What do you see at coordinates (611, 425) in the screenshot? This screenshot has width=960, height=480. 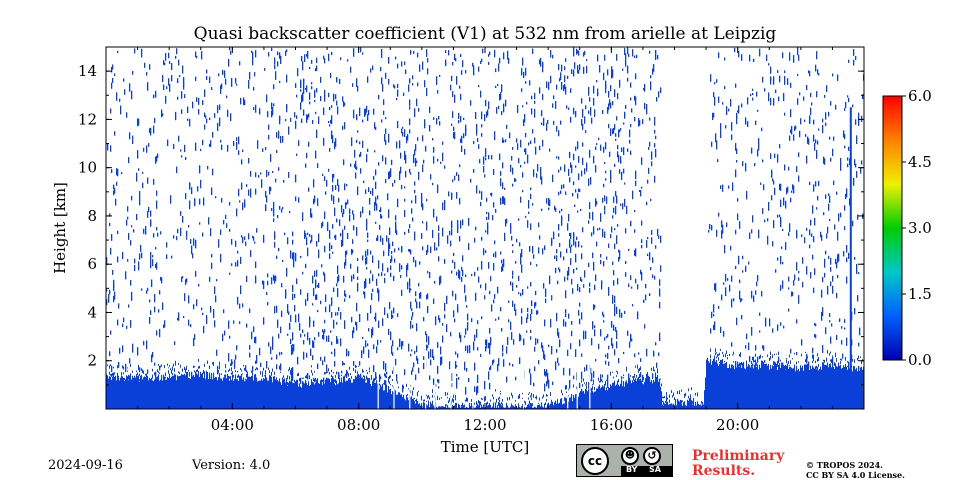 I see `x-tick-label: 16:00` at bounding box center [611, 425].